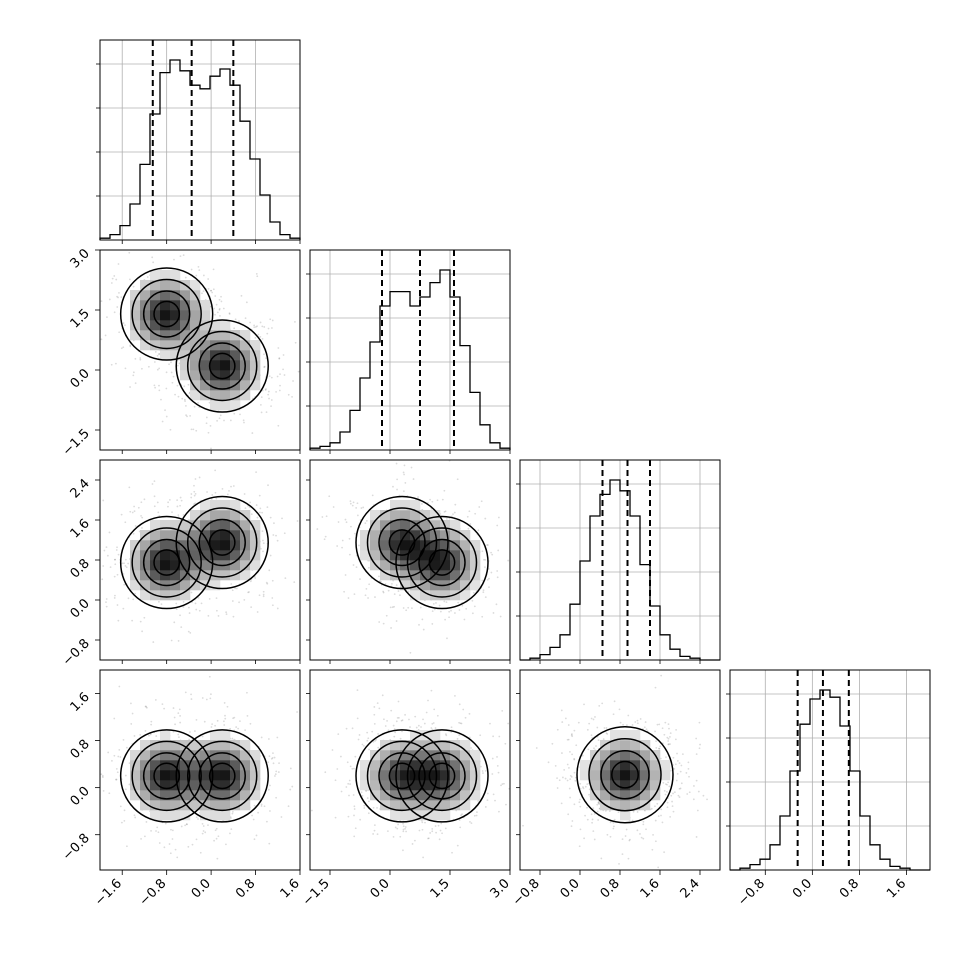  Describe the element at coordinates (650, 888) in the screenshot. I see `x-tick-label: 1.6` at that location.